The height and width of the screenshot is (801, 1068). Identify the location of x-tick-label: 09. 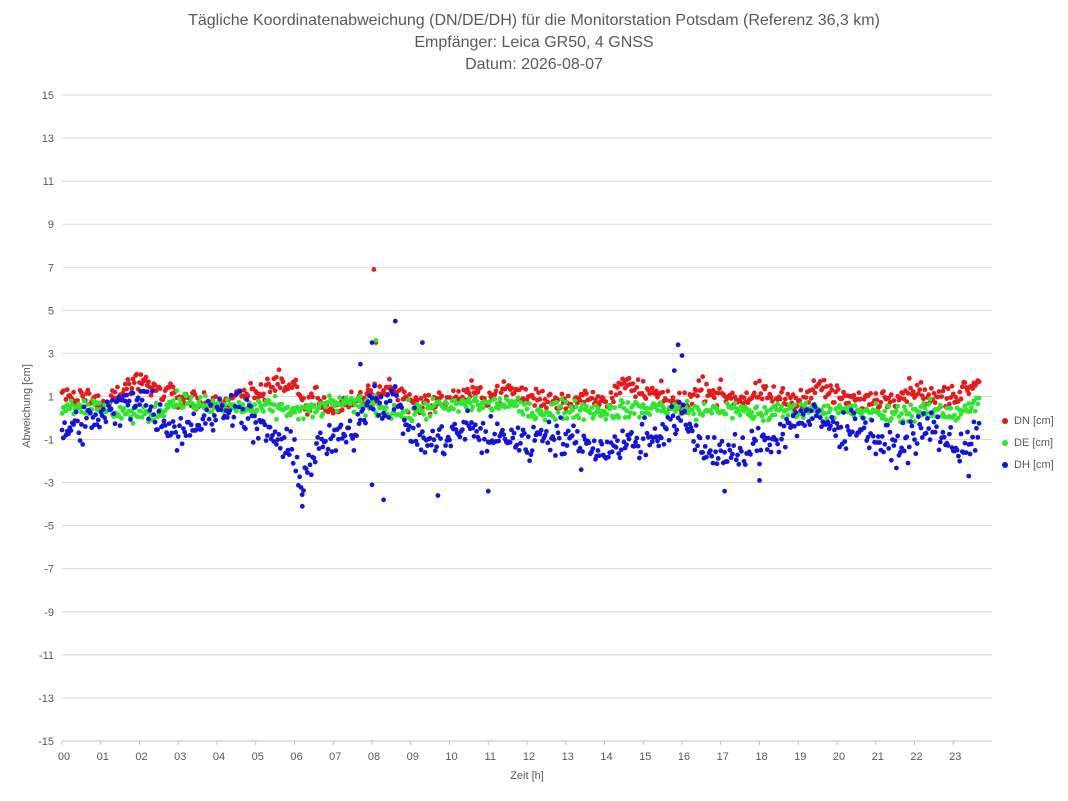
(413, 757).